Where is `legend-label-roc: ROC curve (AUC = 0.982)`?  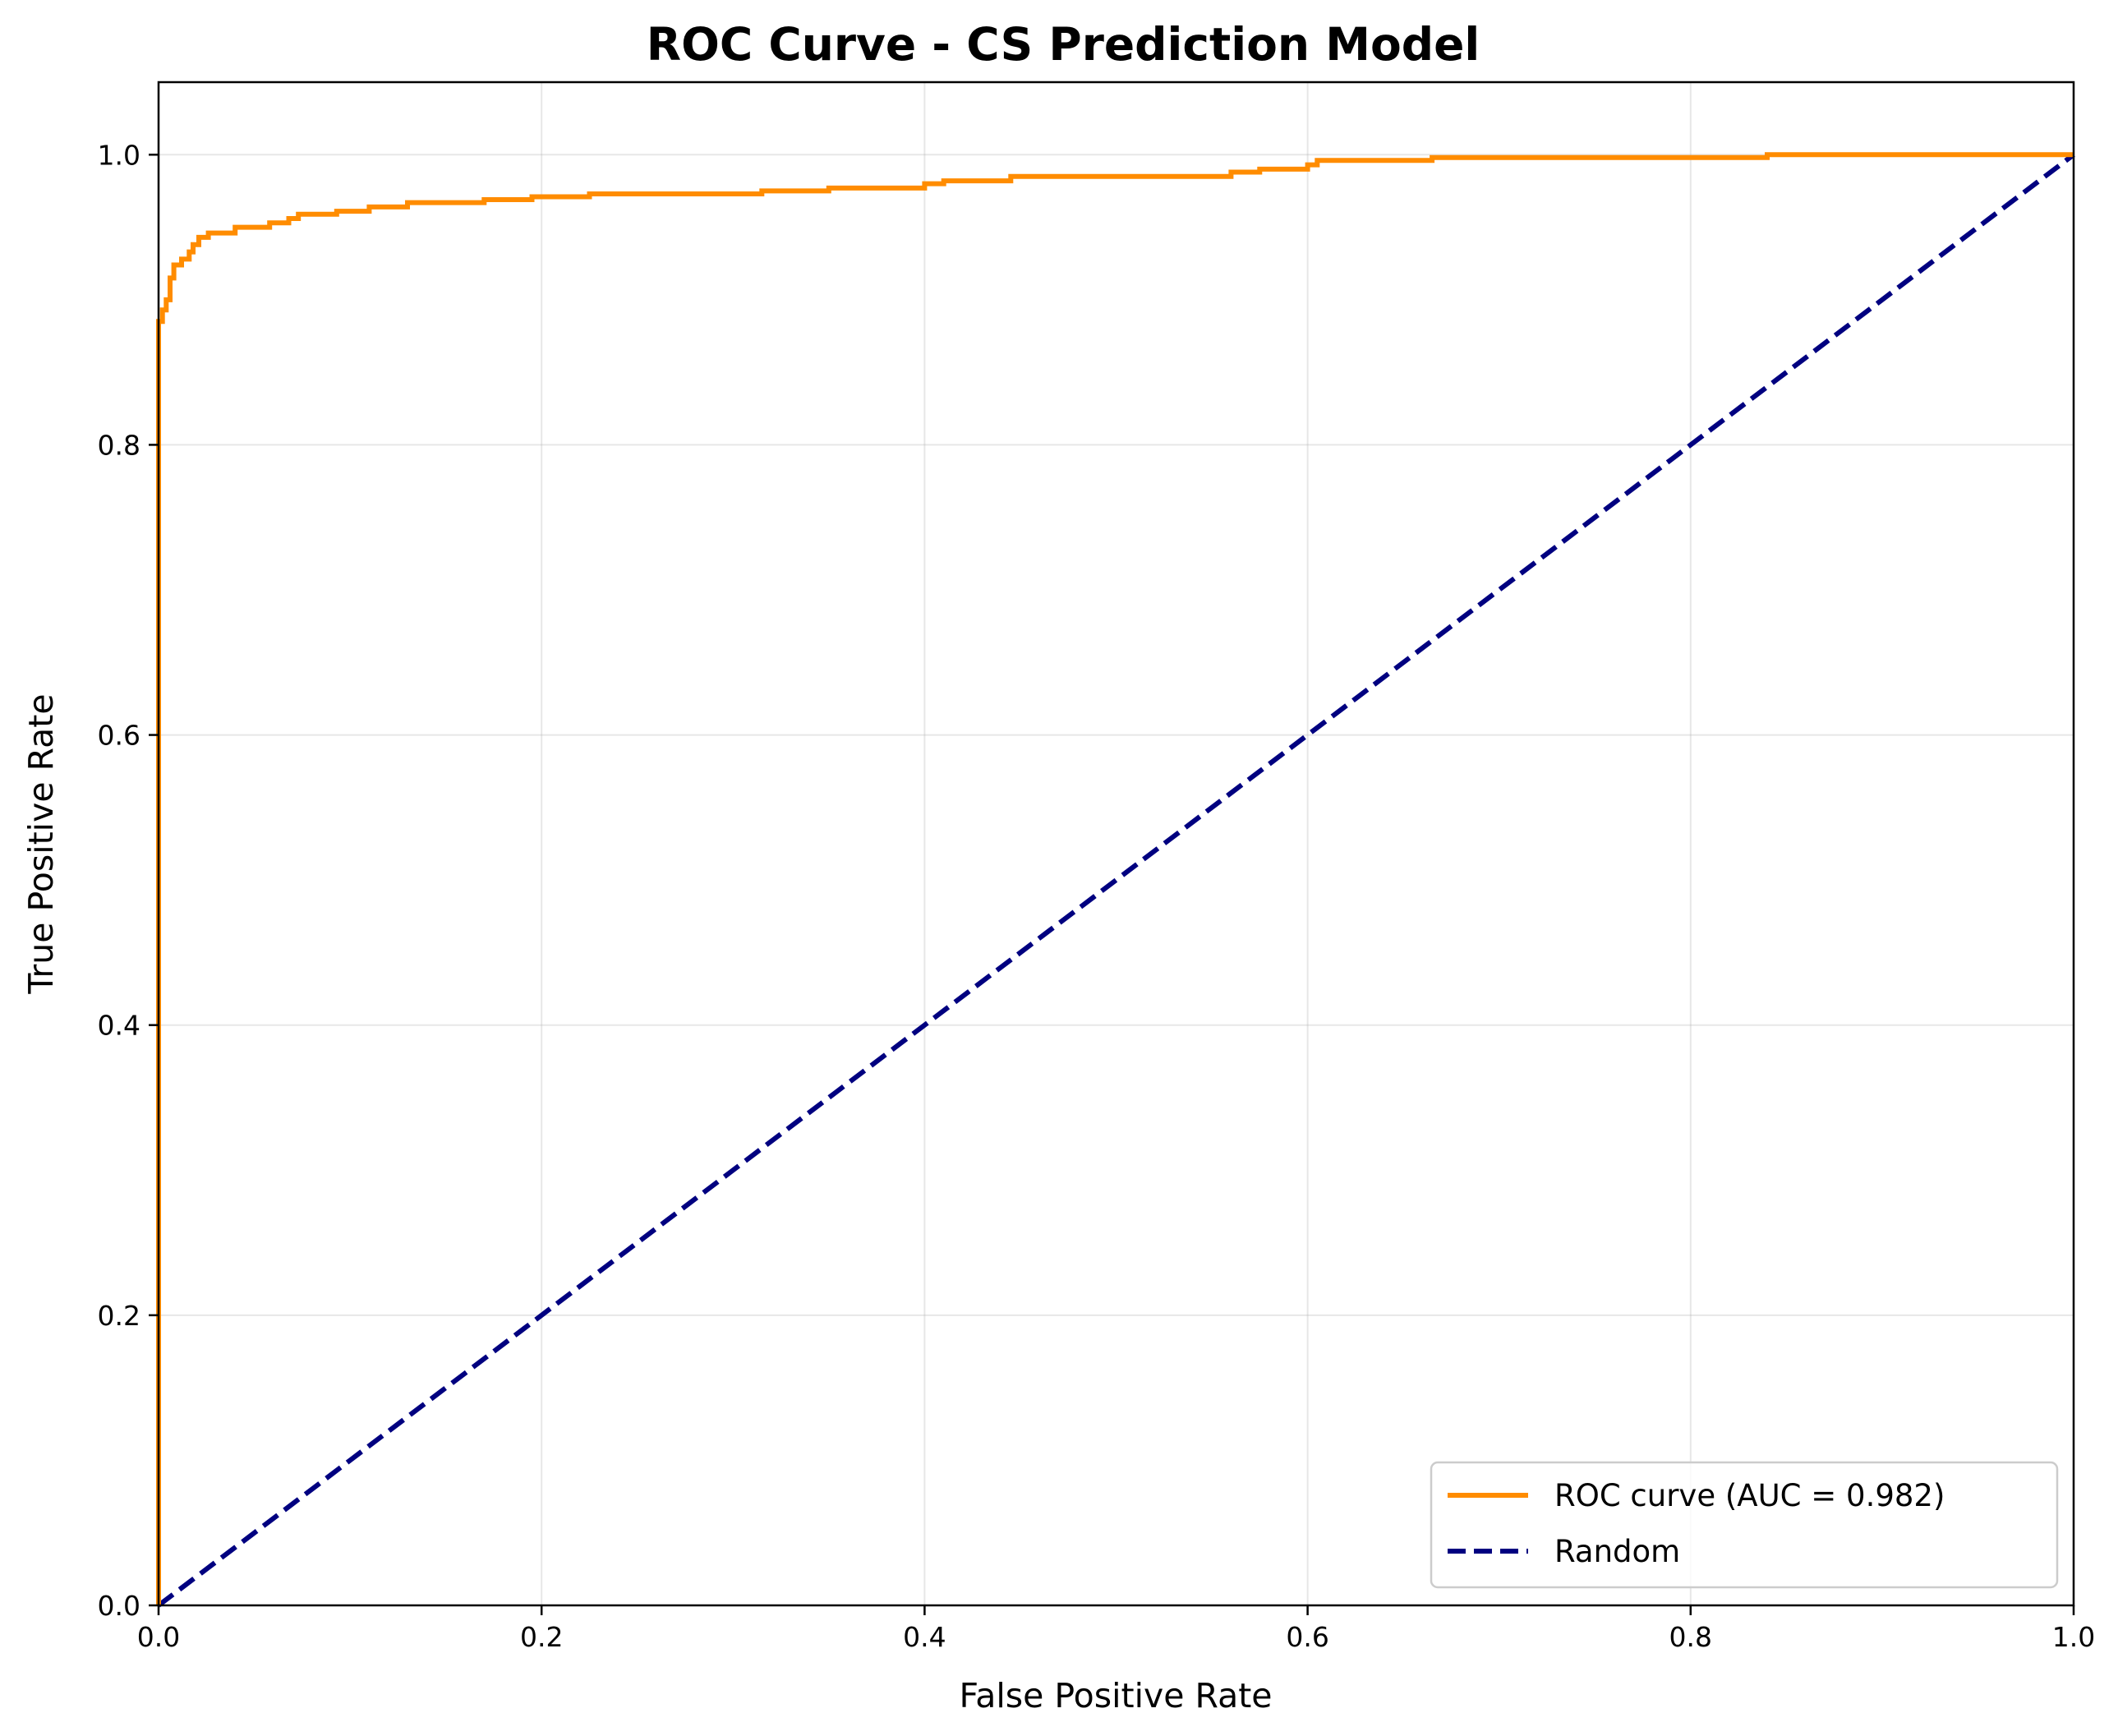 legend-label-roc: ROC curve (AUC = 0.982) is located at coordinates (1749, 1496).